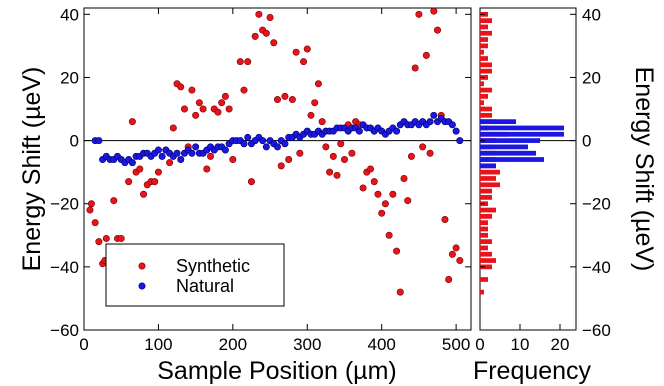 Image resolution: width=664 pixels, height=386 pixels. I want to click on legend-label-synthetic: Synthetic, so click(213, 266).